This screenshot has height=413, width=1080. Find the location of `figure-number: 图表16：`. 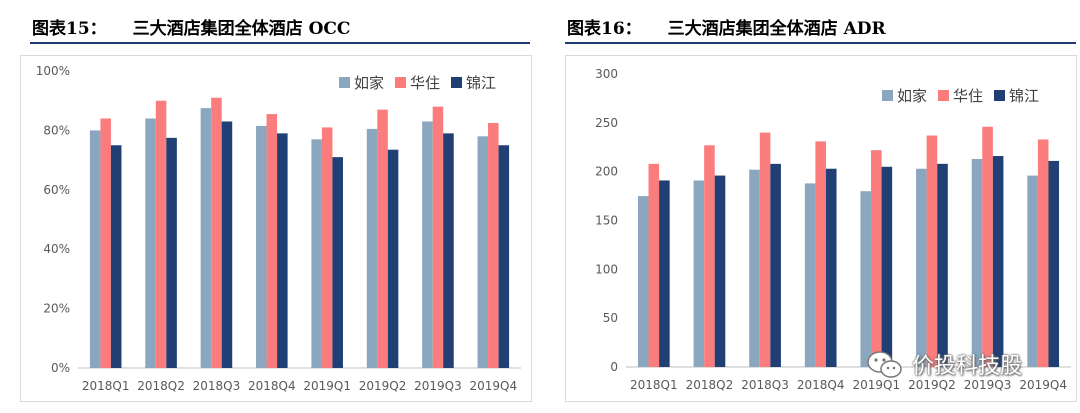

figure-number: 图表16： is located at coordinates (604, 29).